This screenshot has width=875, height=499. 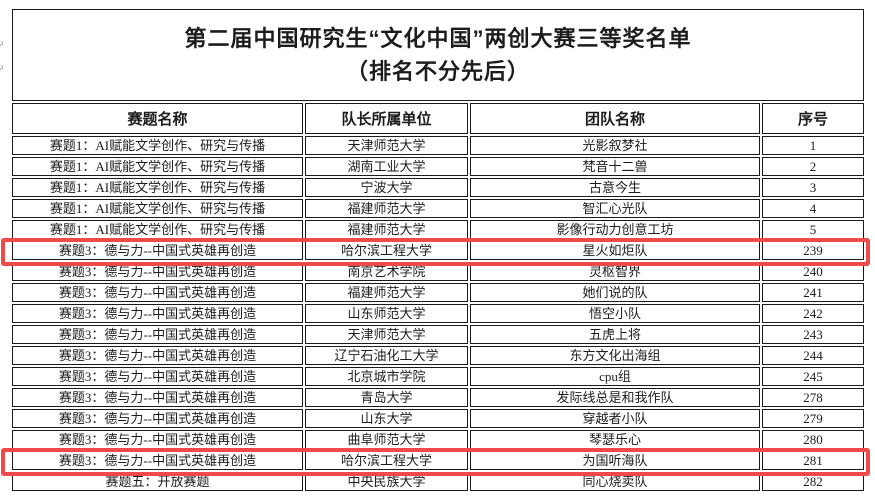 I want to click on table-row: 赛题3：德与力--中国式英雄再创造 哈尔滨工程大学 为国听海队 281, so click(x=438, y=460).